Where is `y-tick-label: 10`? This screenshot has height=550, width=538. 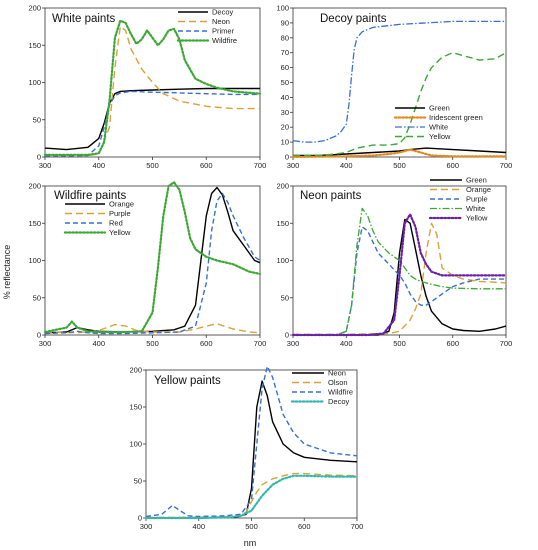 y-tick-label: 10 is located at coordinates (285, 142).